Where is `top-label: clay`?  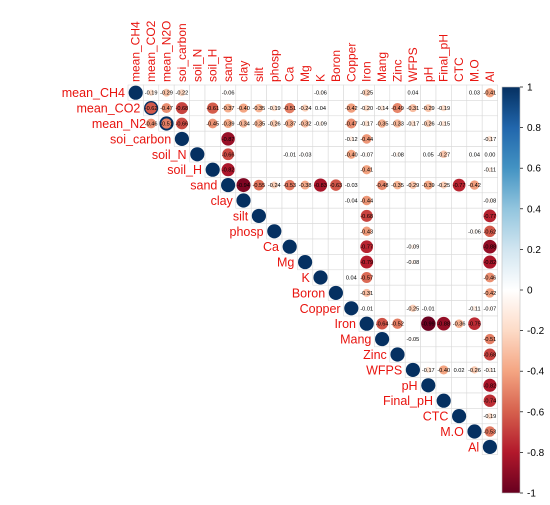
top-label: clay is located at coordinates (244, 71).